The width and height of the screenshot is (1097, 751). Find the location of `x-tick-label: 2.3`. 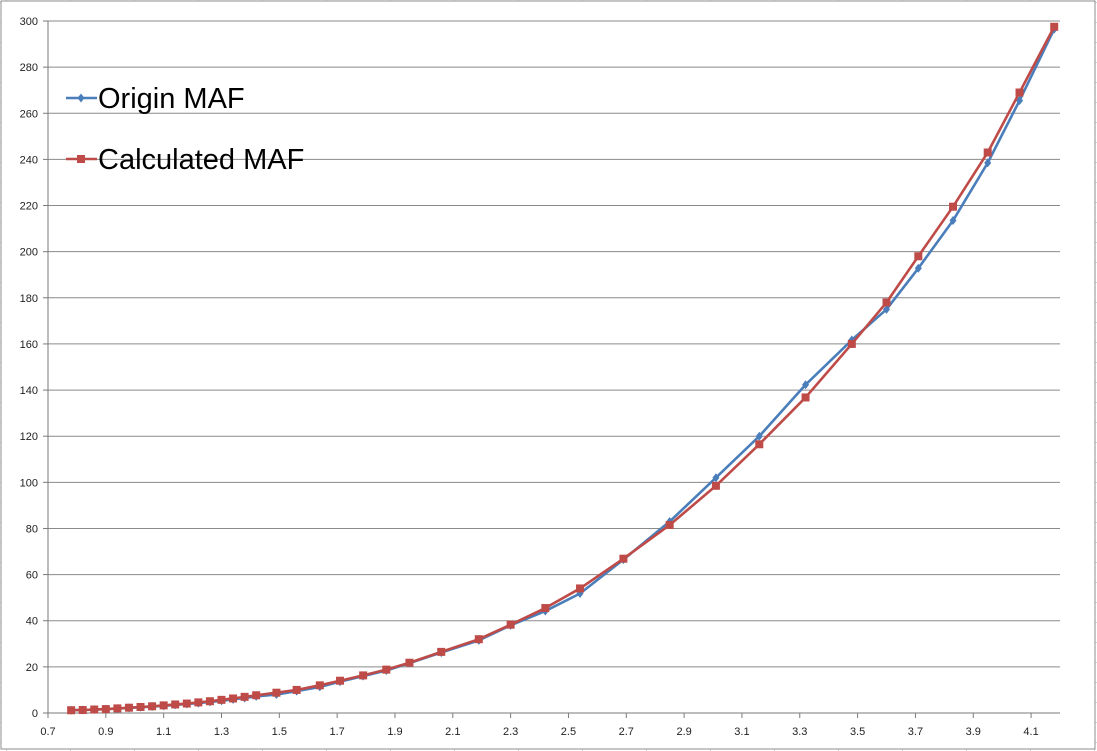

x-tick-label: 2.3 is located at coordinates (510, 732).